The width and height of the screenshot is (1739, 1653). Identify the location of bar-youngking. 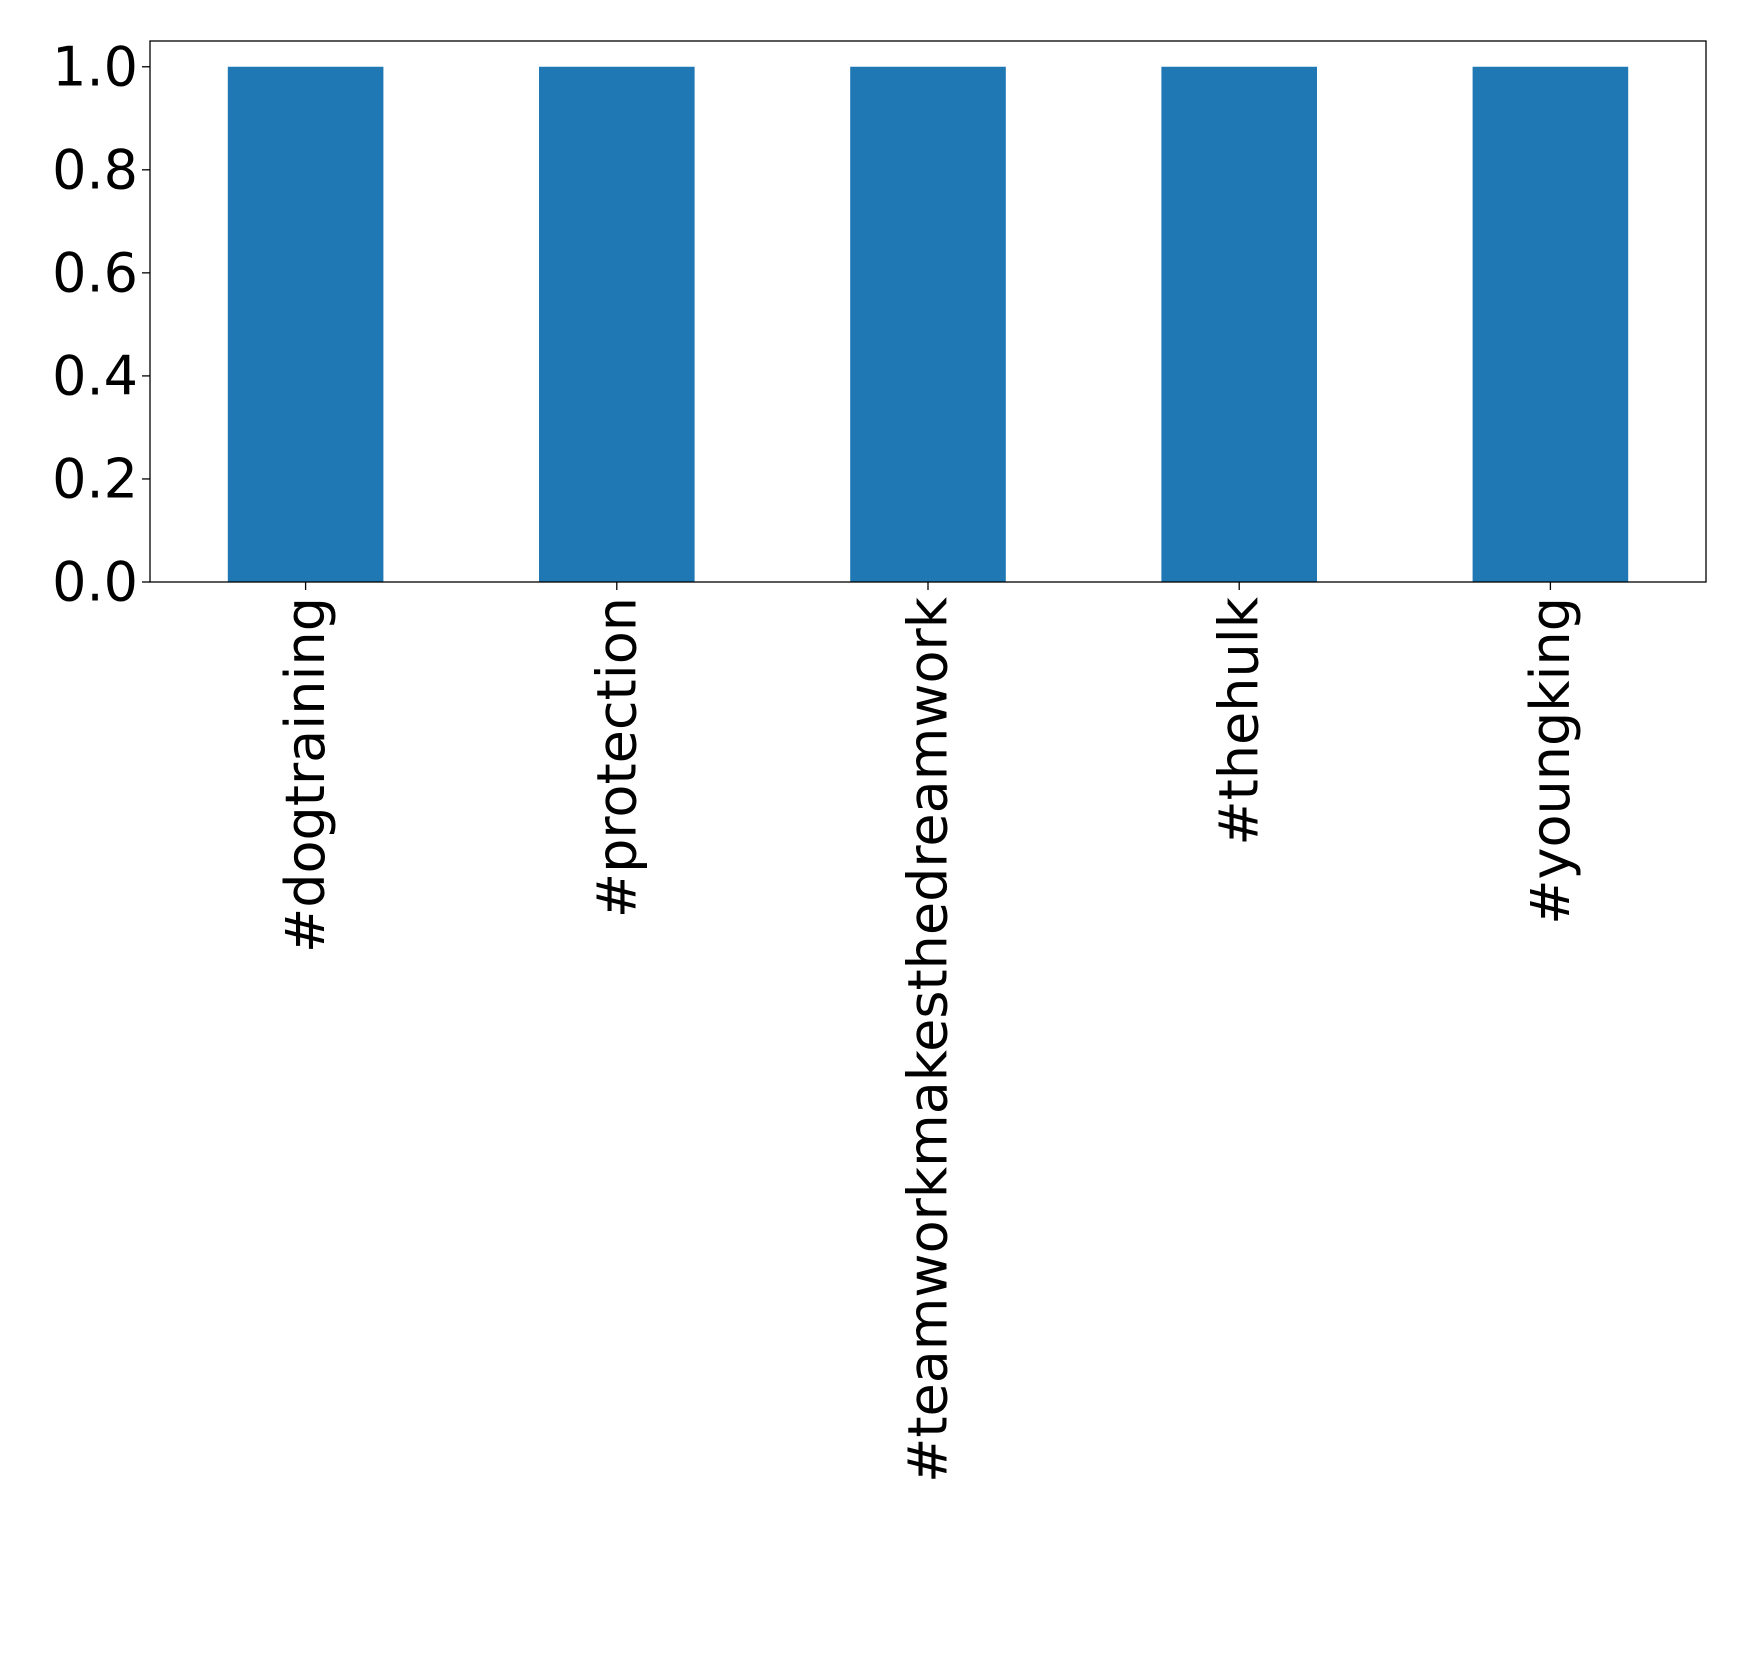
(1550, 324).